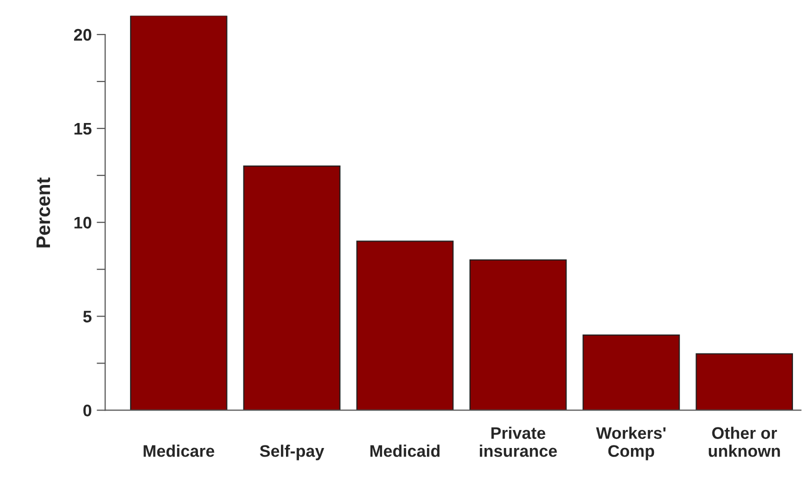  What do you see at coordinates (87, 410) in the screenshot?
I see `y-tick-label: 0` at bounding box center [87, 410].